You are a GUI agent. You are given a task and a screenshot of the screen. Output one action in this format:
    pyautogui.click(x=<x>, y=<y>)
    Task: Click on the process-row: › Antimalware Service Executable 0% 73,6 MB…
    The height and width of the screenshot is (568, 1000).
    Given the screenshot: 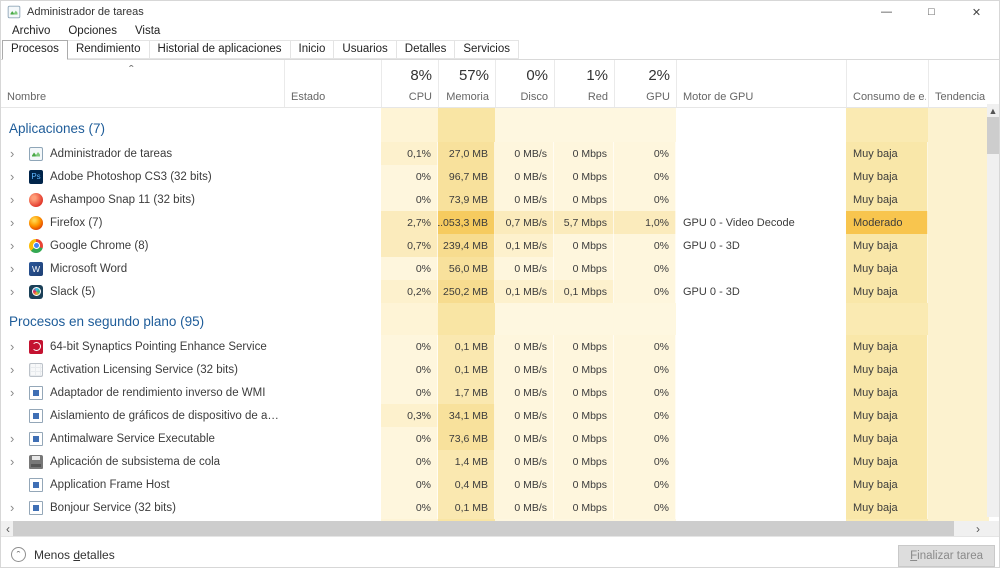 What is the action you would take?
    pyautogui.click(x=495, y=438)
    